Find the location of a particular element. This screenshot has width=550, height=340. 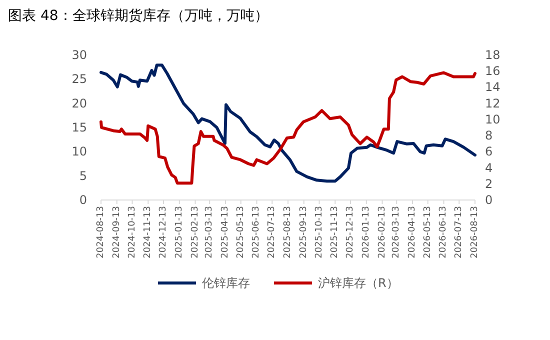

y-tick-label: 25 is located at coordinates (79, 79).